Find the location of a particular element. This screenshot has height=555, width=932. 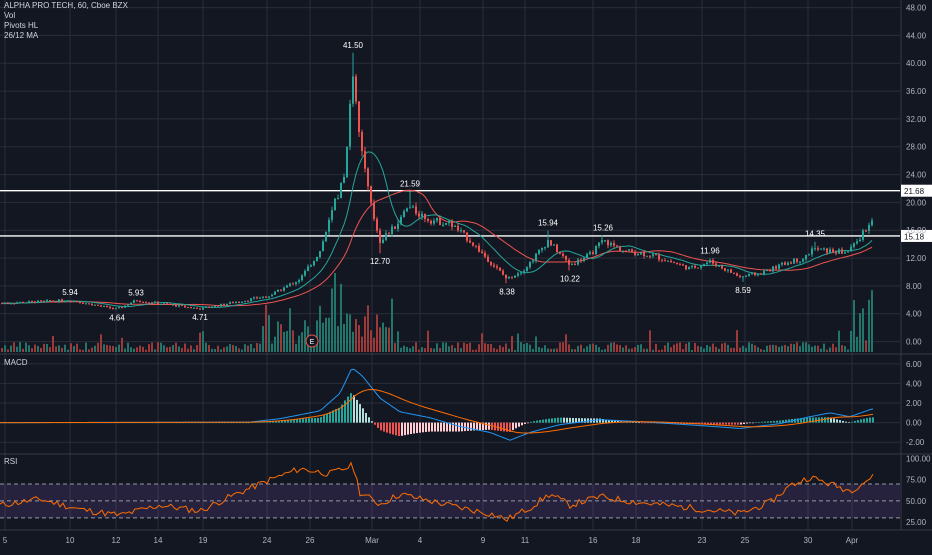

indicator-pivots-label: Pivots HL is located at coordinates (21, 25).